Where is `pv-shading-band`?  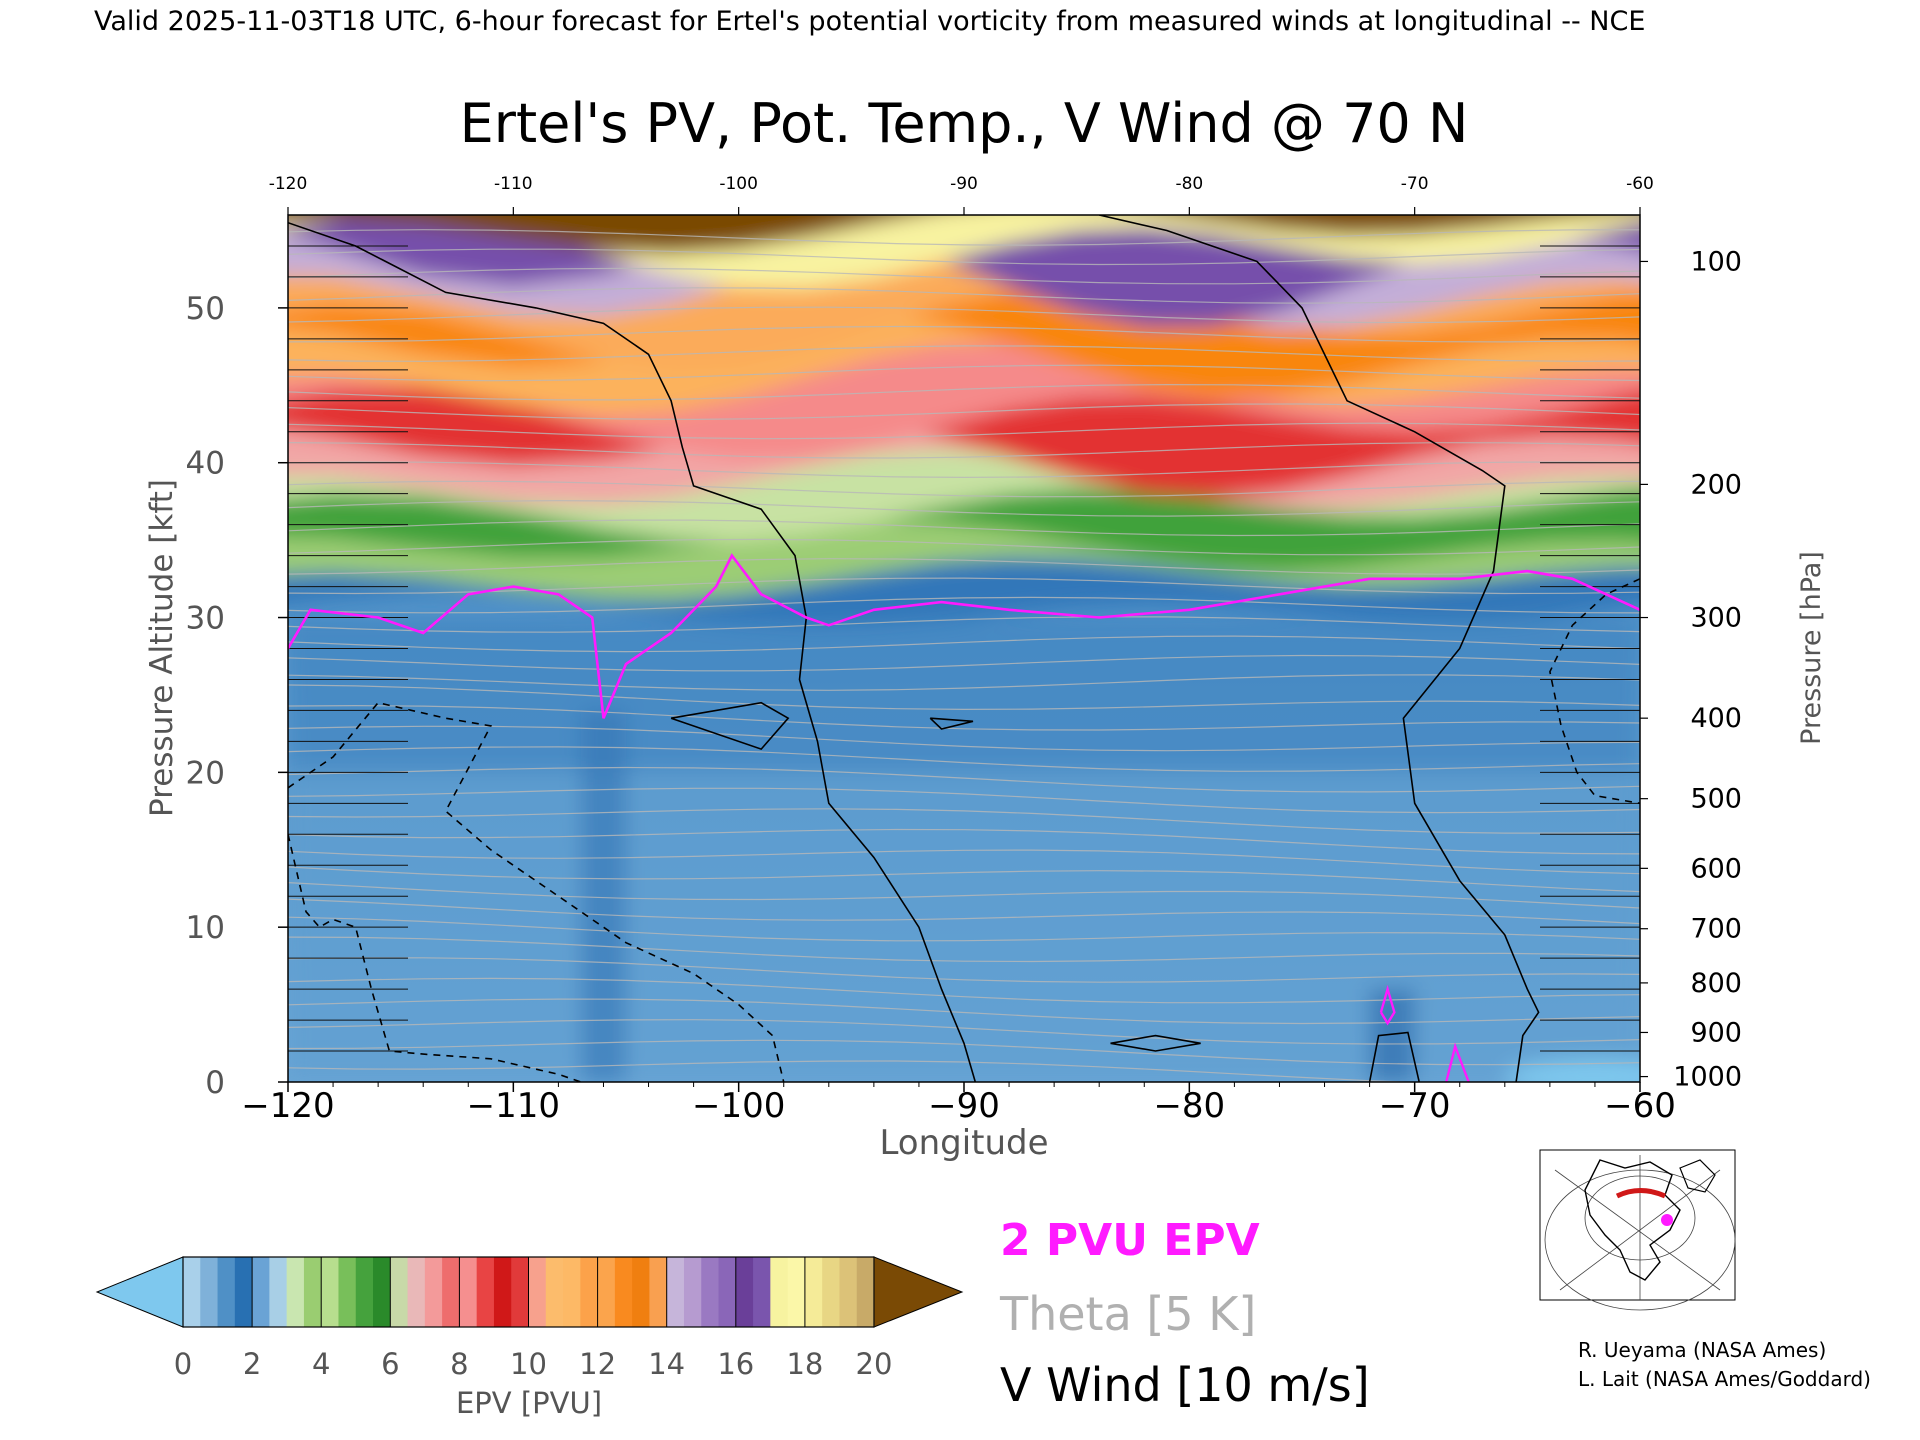 pv-shading-band is located at coordinates (1572, 1070).